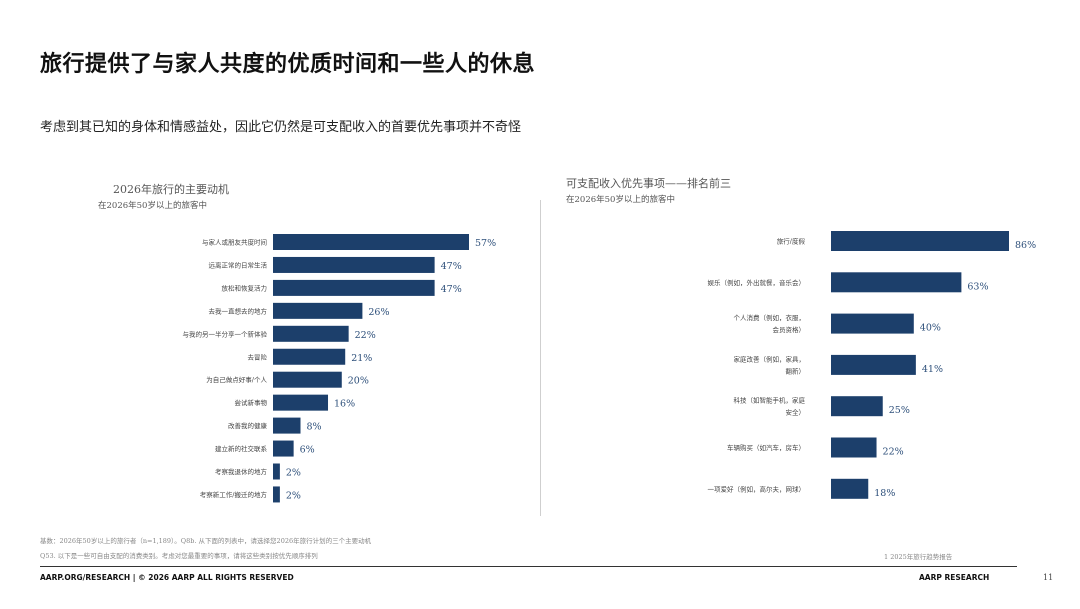 Image resolution: width=1080 pixels, height=609 pixels. What do you see at coordinates (361, 358) in the screenshot?
I see `value-label: 21%` at bounding box center [361, 358].